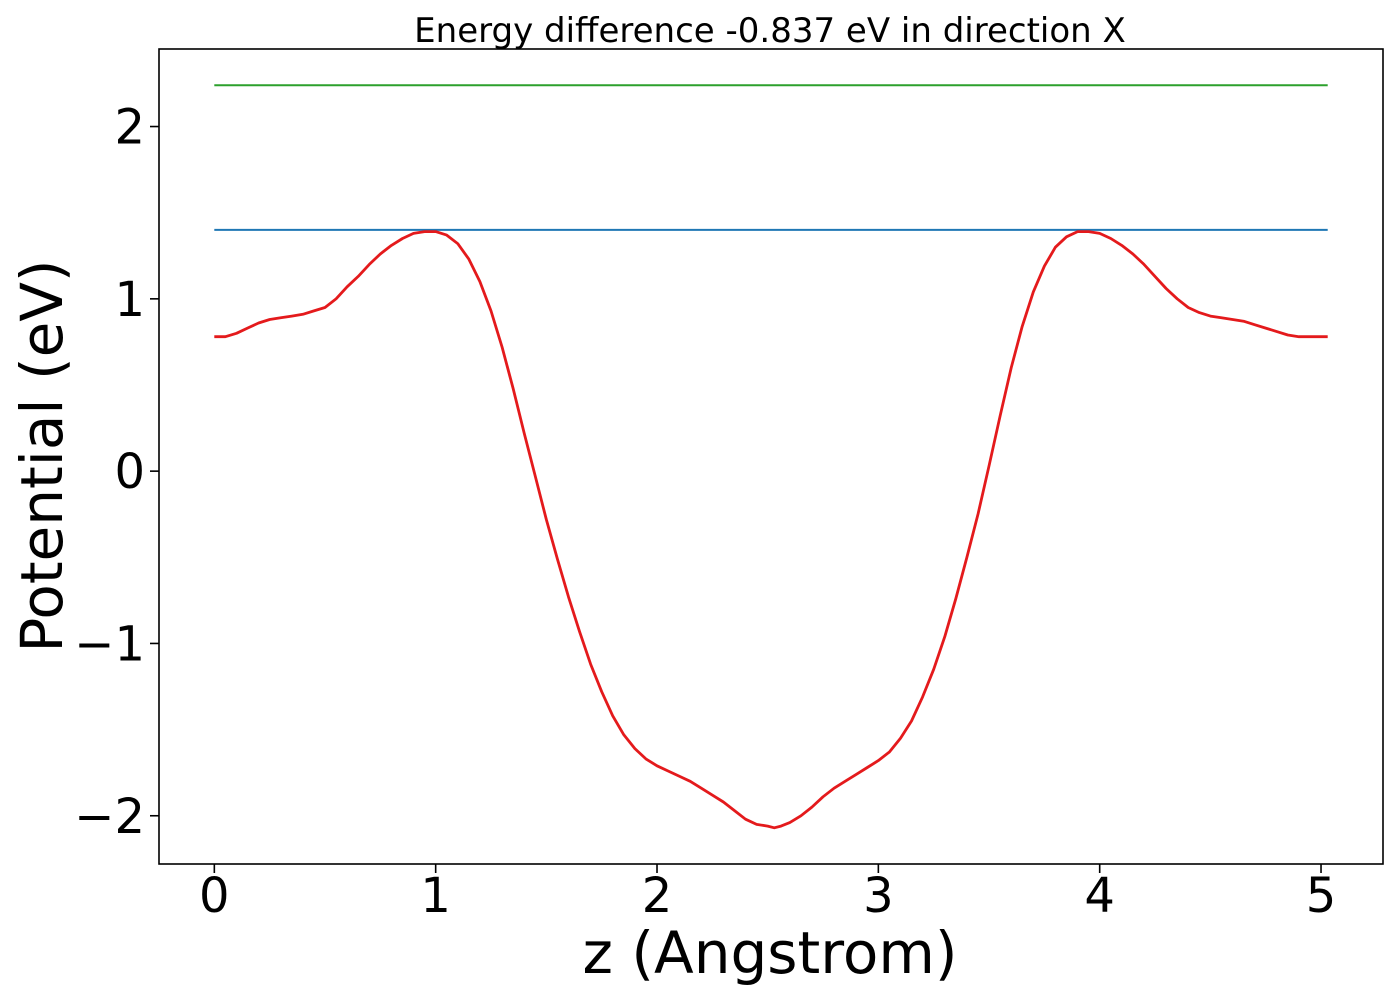 The image size is (1400, 1000). I want to click on x-tick-label: 5, so click(1321, 896).